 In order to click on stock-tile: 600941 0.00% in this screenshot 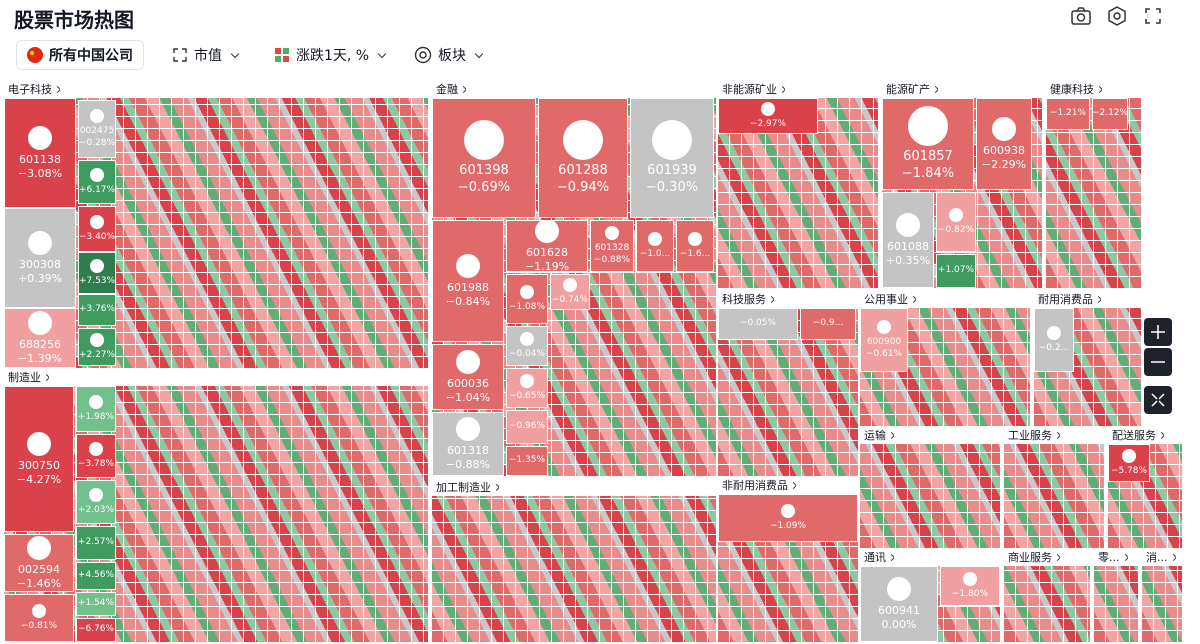, I will do `click(899, 604)`.